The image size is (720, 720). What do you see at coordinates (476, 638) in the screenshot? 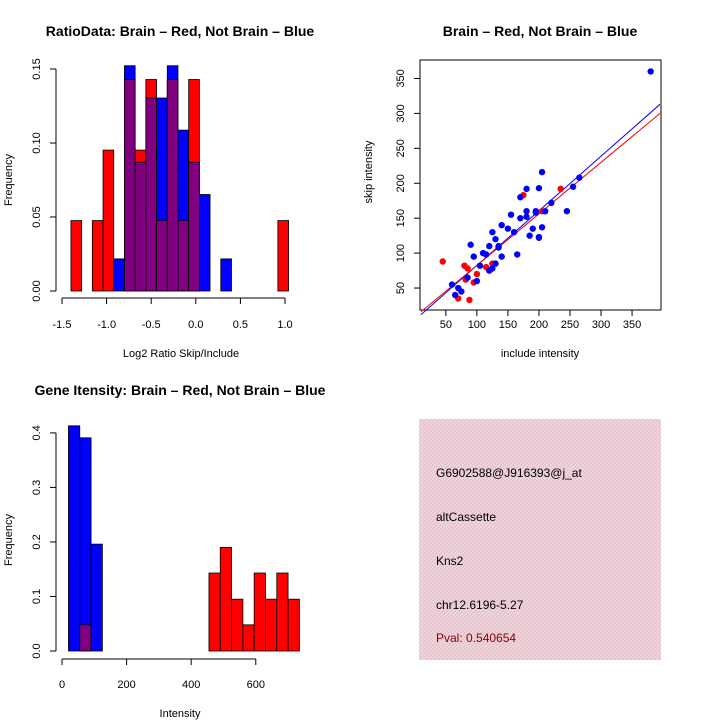
I see `p-value: Pval: 0.540654` at bounding box center [476, 638].